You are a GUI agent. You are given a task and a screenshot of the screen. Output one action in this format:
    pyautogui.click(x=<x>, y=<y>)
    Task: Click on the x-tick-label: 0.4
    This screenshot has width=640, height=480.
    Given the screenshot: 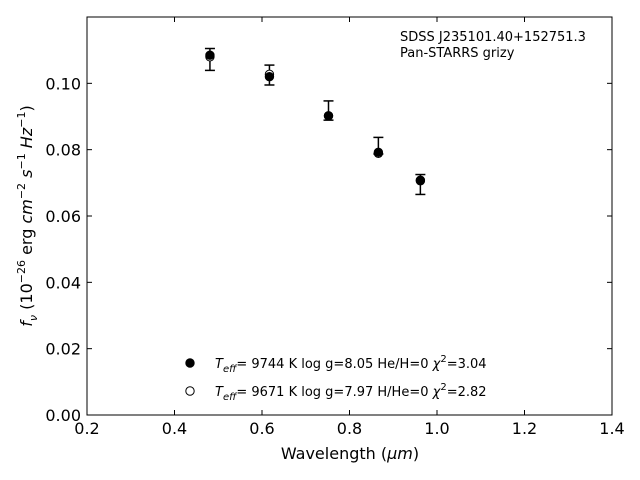 What is the action you would take?
    pyautogui.click(x=174, y=428)
    